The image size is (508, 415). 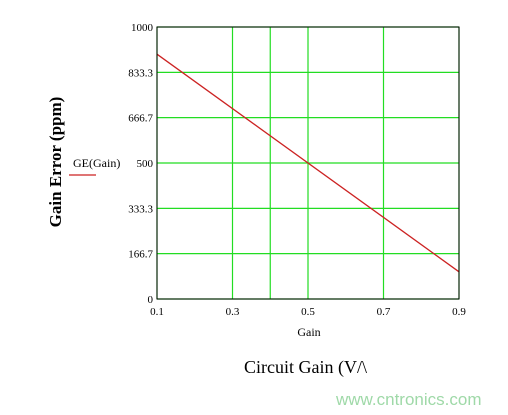 I want to click on watermark: www.cntronics.com, so click(x=408, y=399).